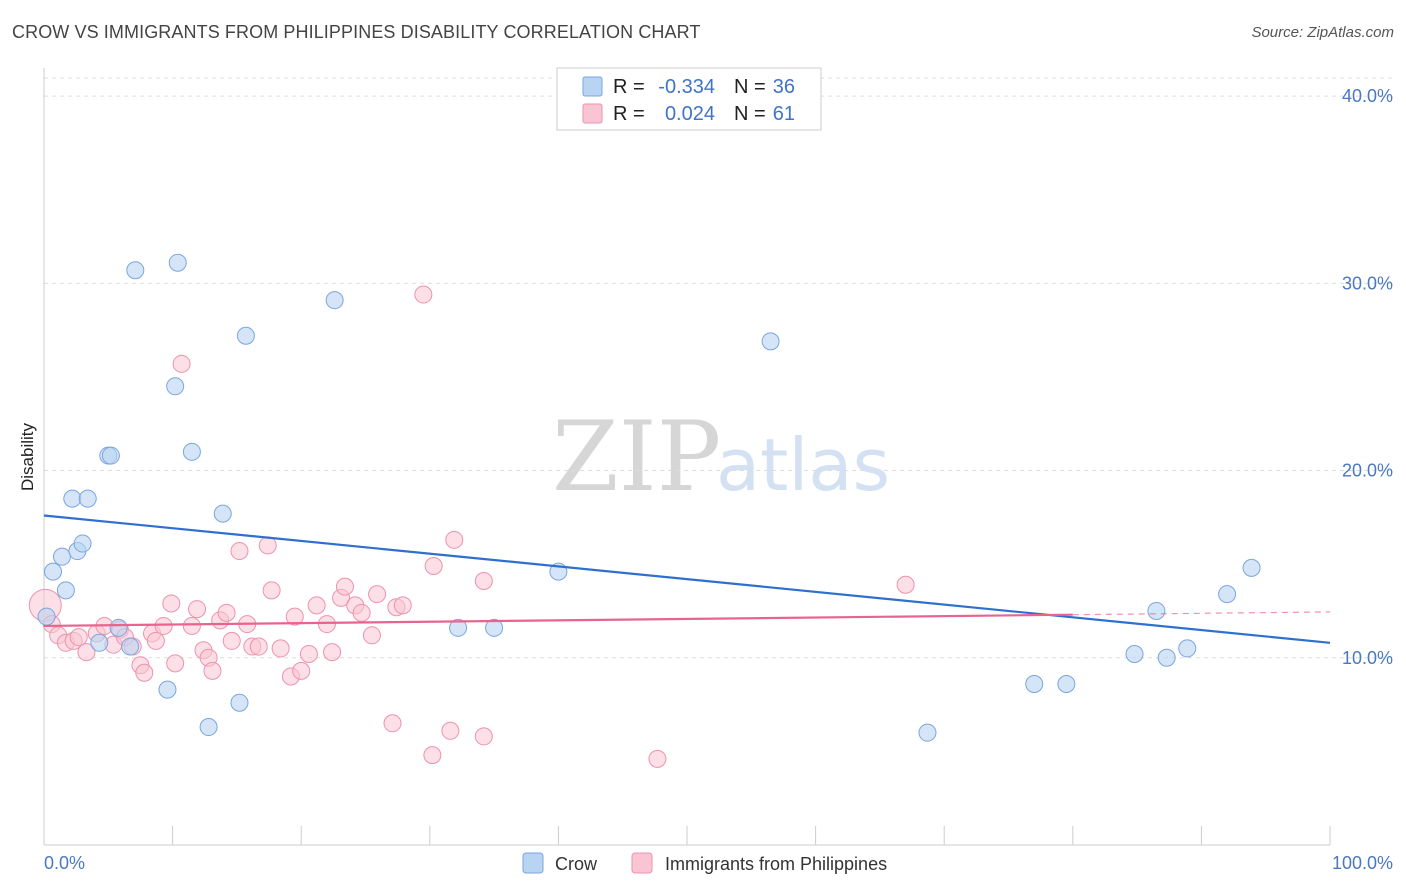 This screenshot has height=892, width=1406. Describe the element at coordinates (689, 99) in the screenshot. I see `stats-legend: R = -0.334 N = 36 R = 0.024 N = 61` at that location.